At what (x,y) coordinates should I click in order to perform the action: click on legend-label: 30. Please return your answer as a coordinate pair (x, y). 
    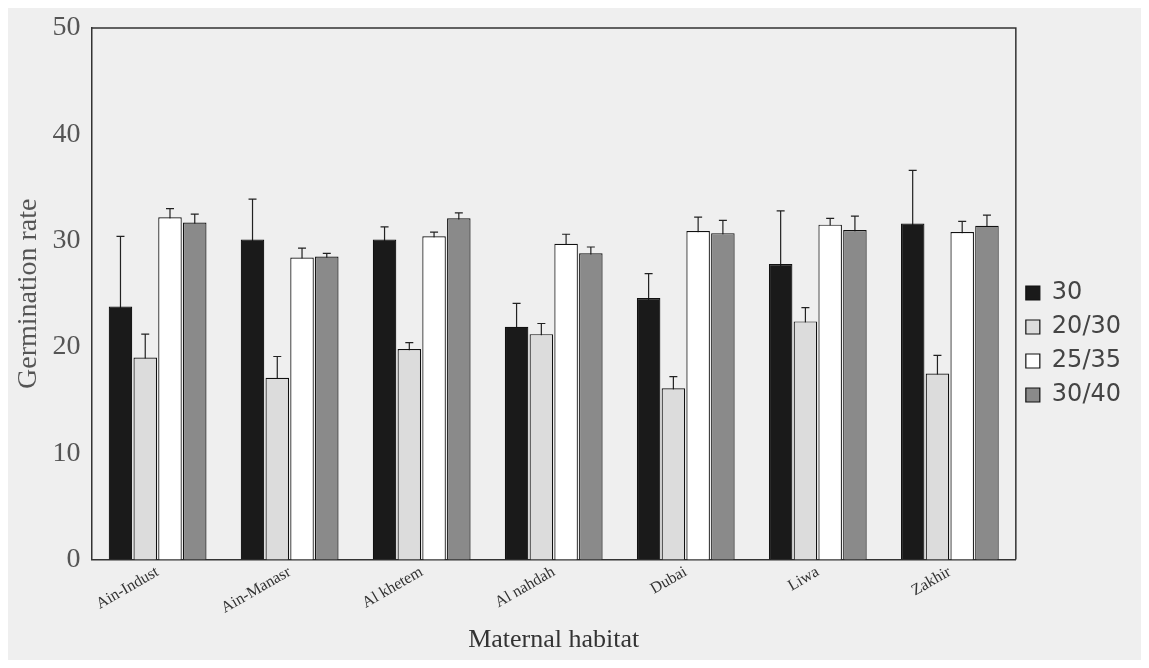
    Looking at the image, I should click on (1067, 291).